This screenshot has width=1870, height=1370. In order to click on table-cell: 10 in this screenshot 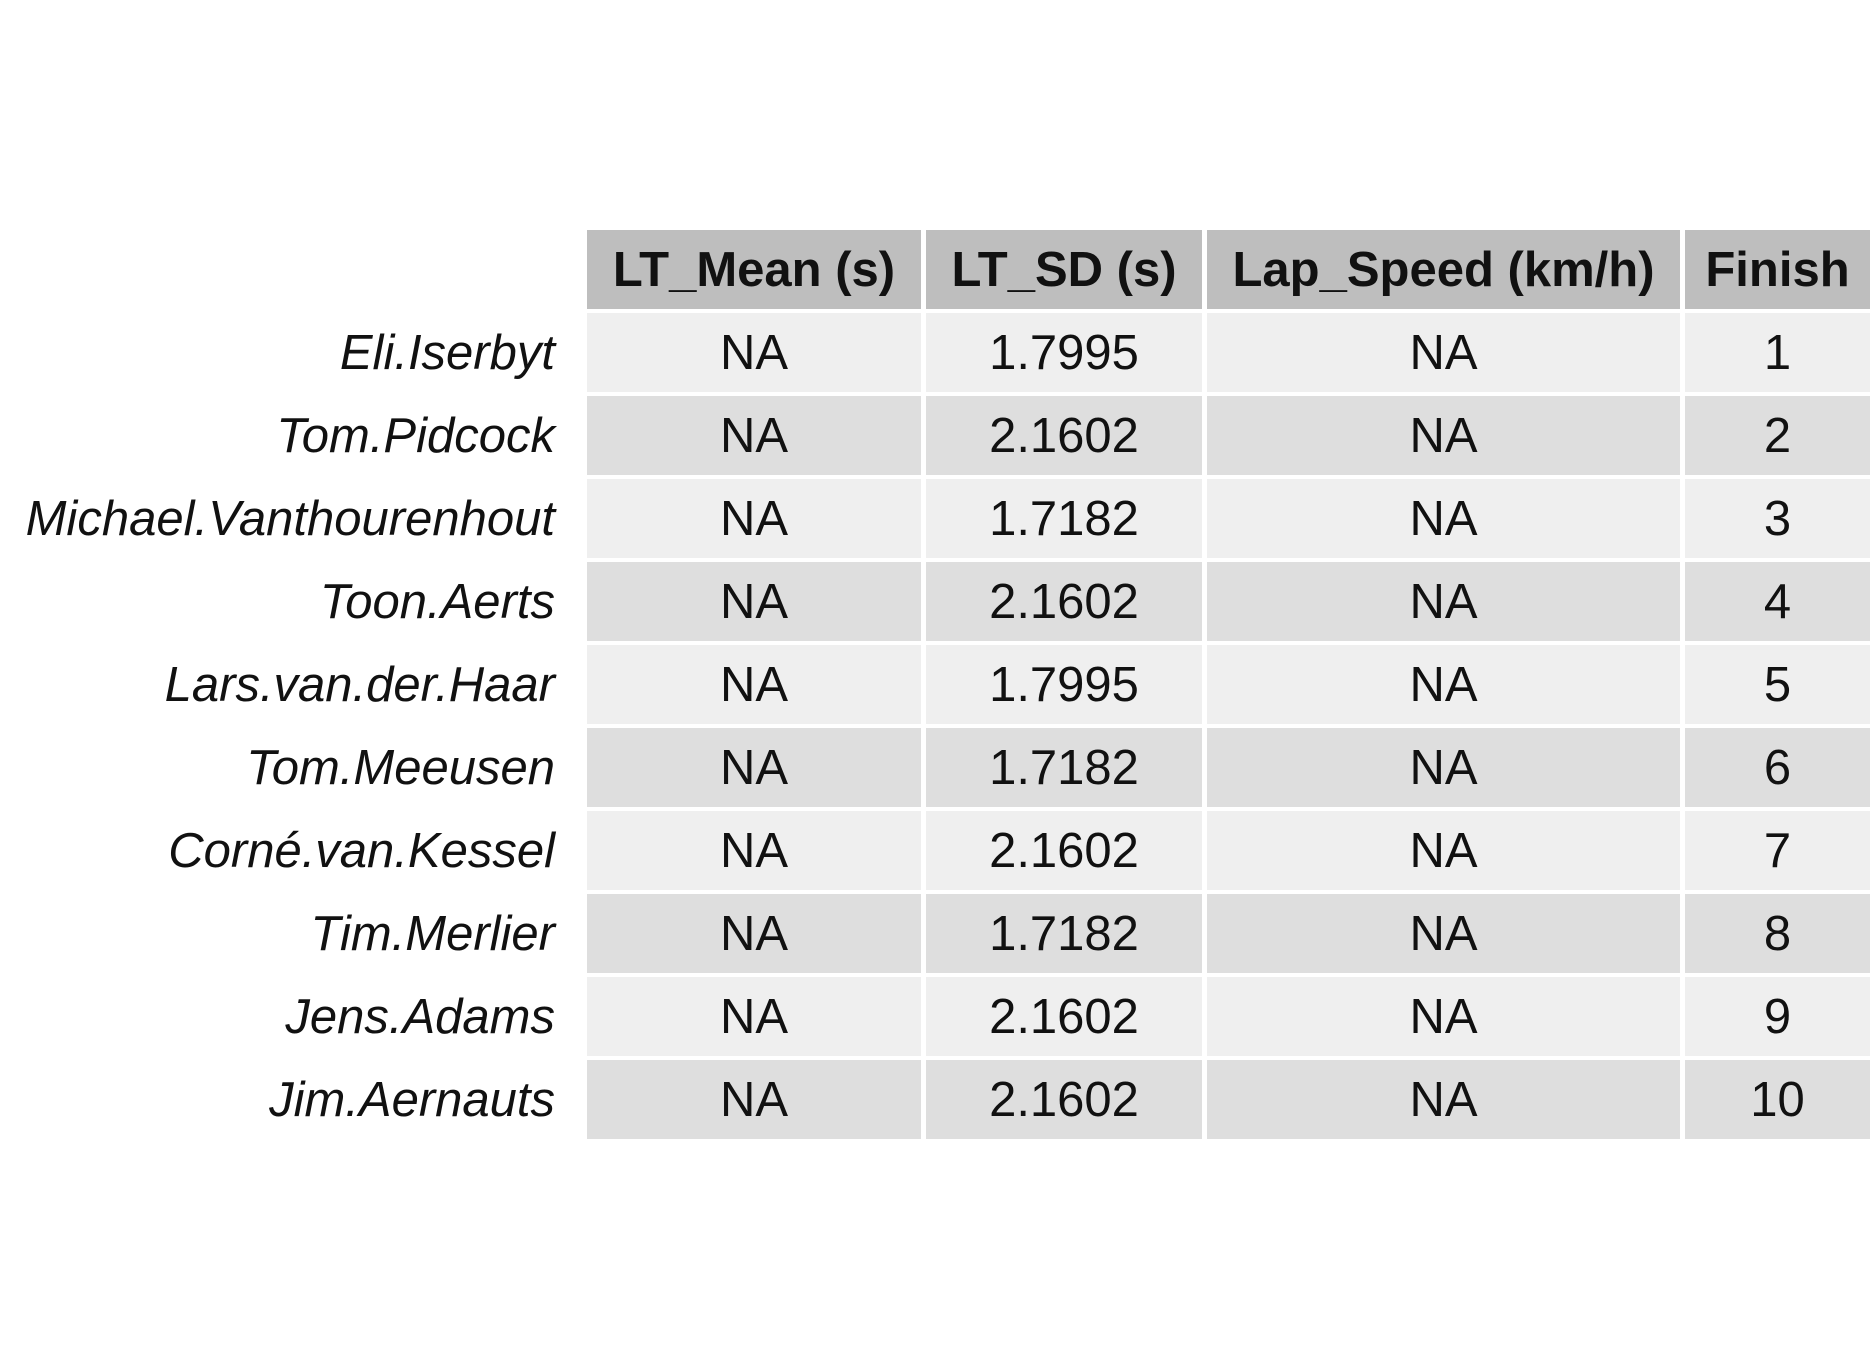, I will do `click(1777, 1099)`.